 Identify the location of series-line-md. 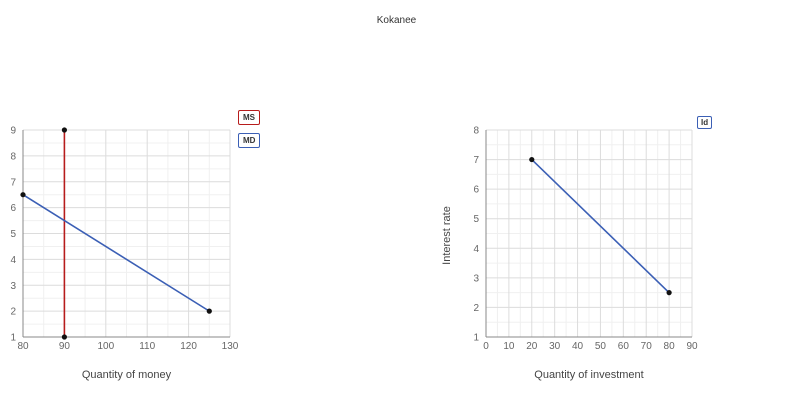
(116, 253).